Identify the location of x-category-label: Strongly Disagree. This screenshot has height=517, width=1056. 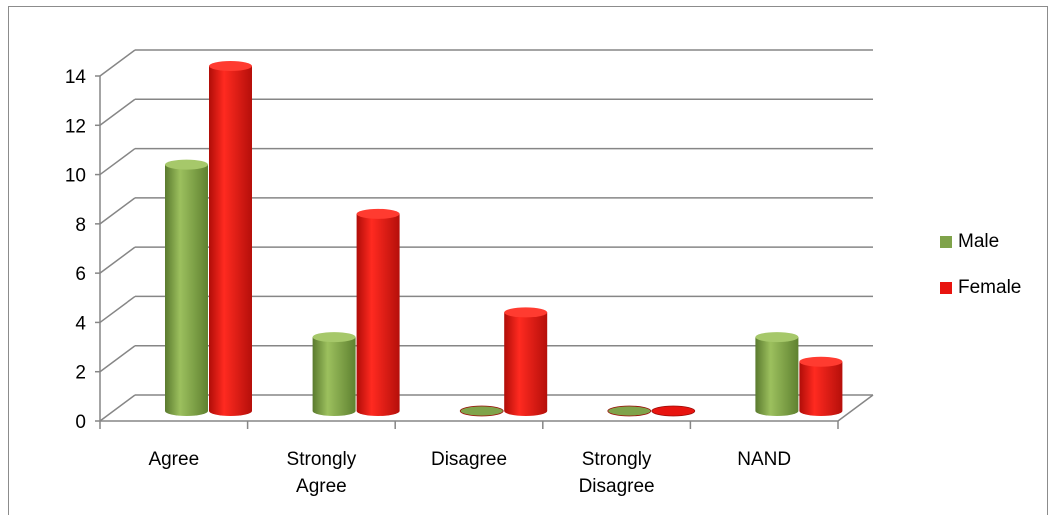
(617, 473).